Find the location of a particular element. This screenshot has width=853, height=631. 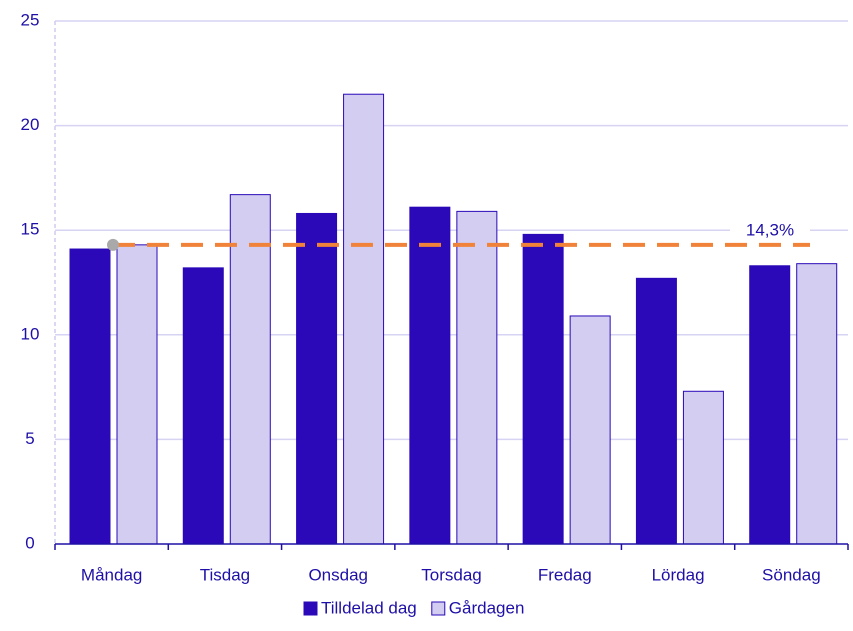

legend-label: Tilldelad dag is located at coordinates (369, 607).